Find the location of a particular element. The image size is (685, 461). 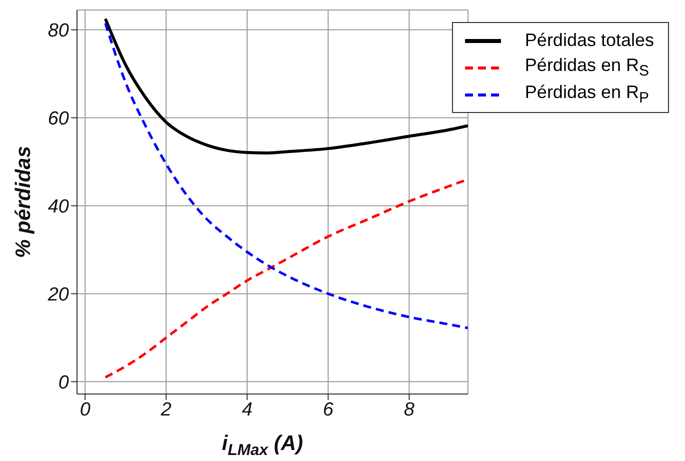

y-tick-label: 80 is located at coordinates (59, 31).